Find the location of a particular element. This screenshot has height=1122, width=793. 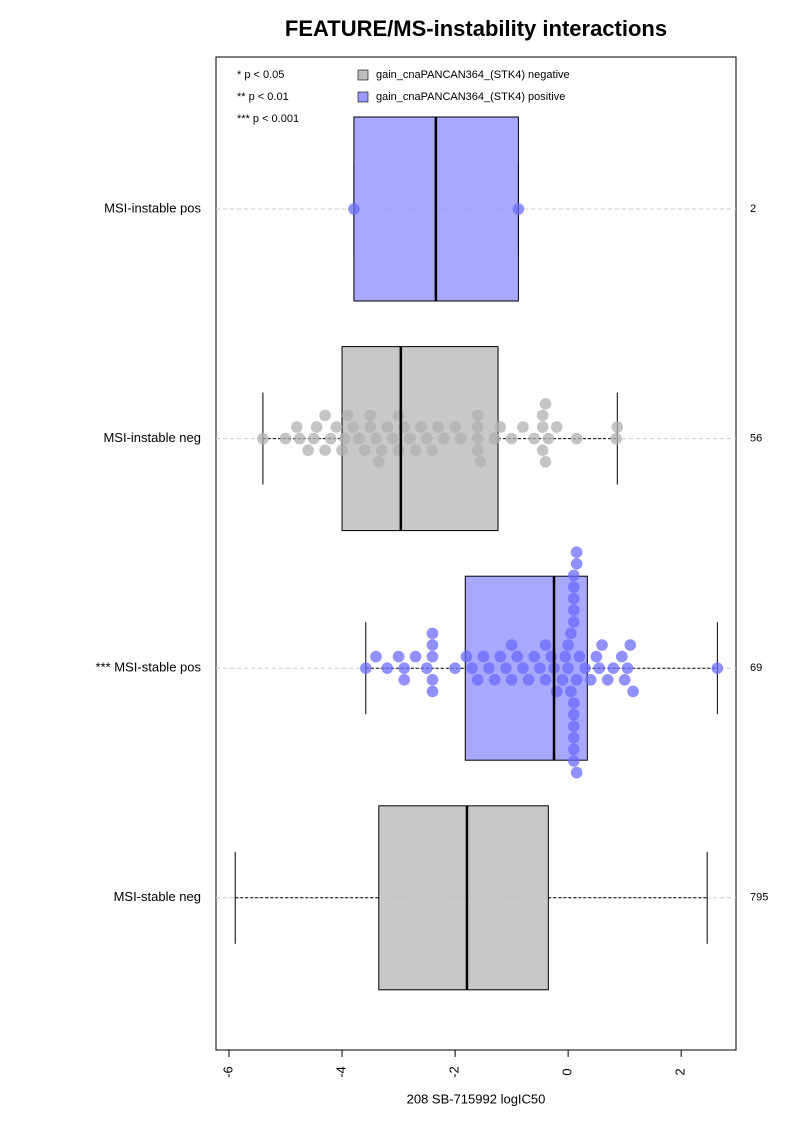

count-label: 2 is located at coordinates (753, 209).